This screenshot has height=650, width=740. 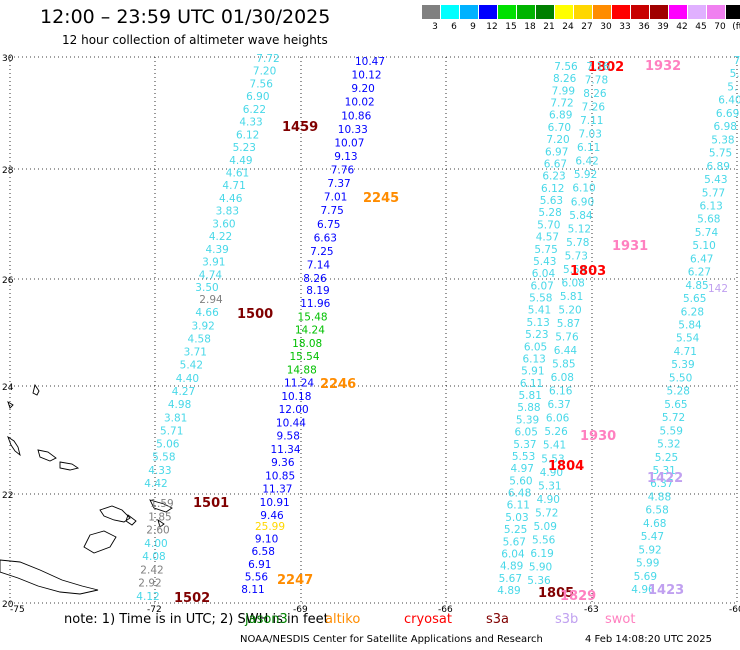 What do you see at coordinates (654, 524) in the screenshot?
I see `swh-value: 4.68` at bounding box center [654, 524].